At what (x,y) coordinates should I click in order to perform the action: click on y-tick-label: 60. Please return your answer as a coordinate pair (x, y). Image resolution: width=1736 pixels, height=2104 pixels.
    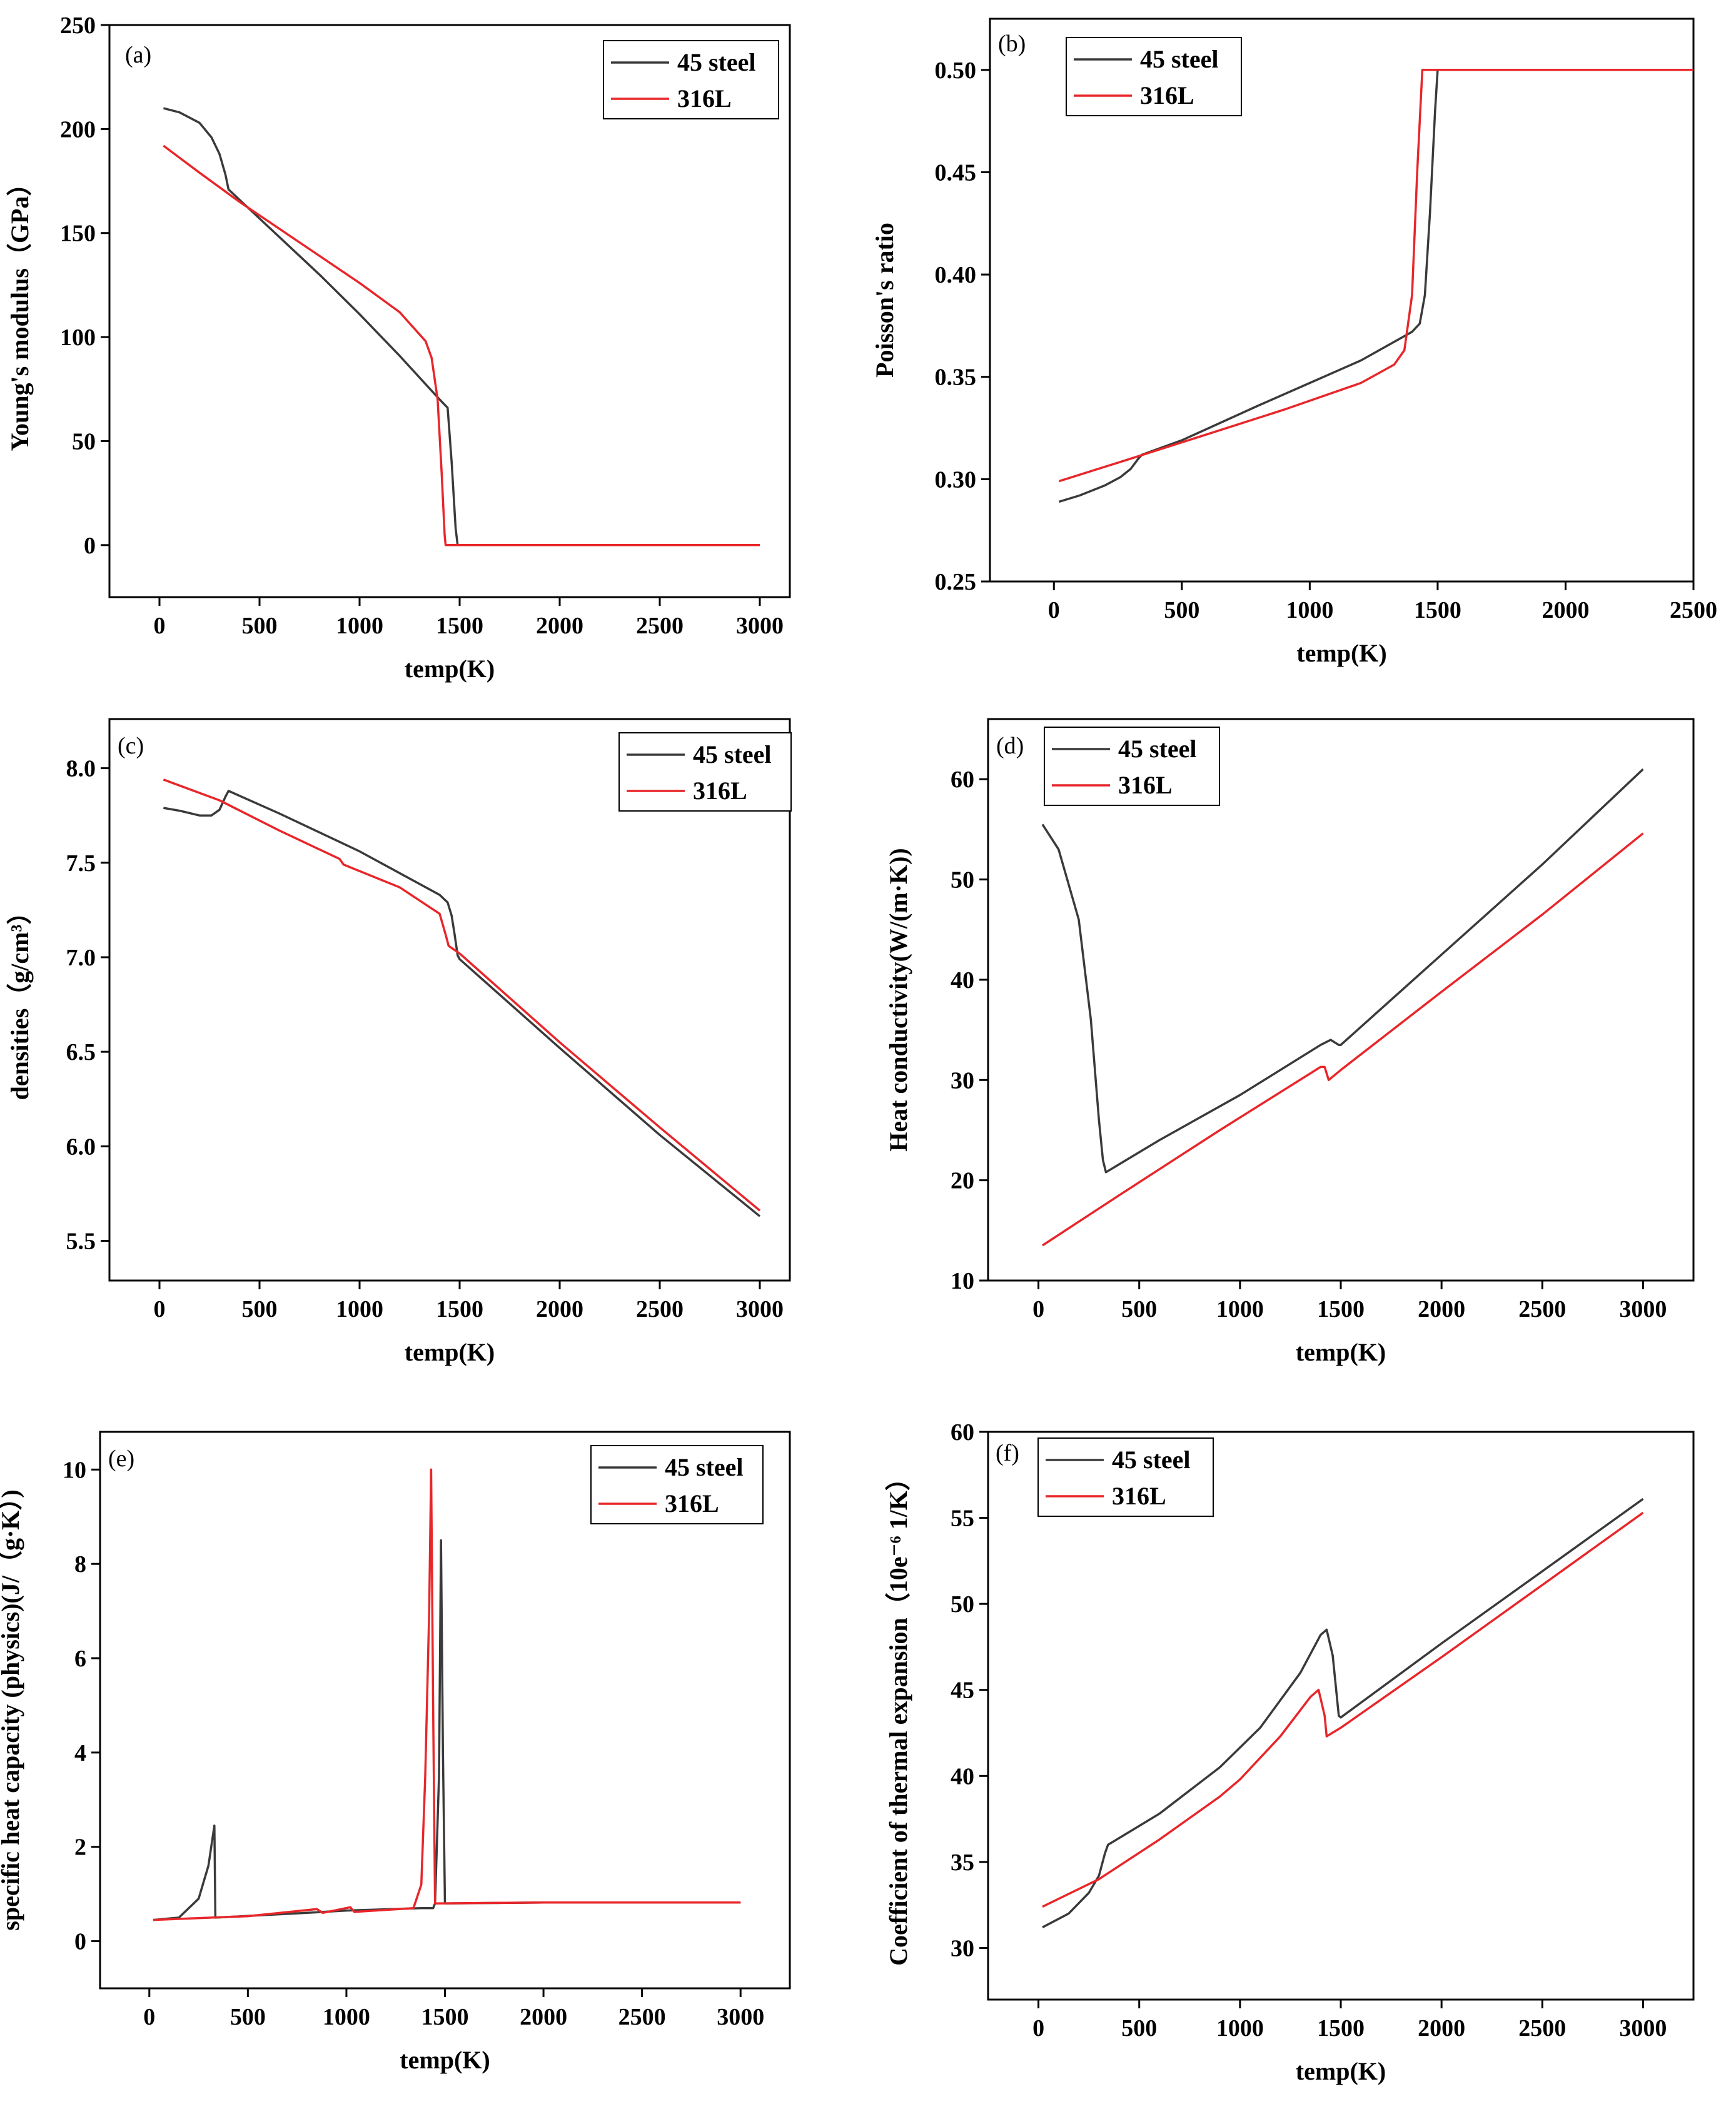
    Looking at the image, I should click on (962, 1432).